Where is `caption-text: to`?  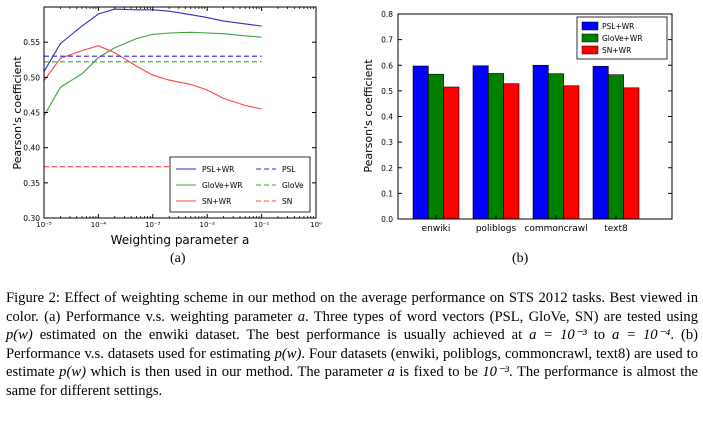 caption-text: to is located at coordinates (599, 335).